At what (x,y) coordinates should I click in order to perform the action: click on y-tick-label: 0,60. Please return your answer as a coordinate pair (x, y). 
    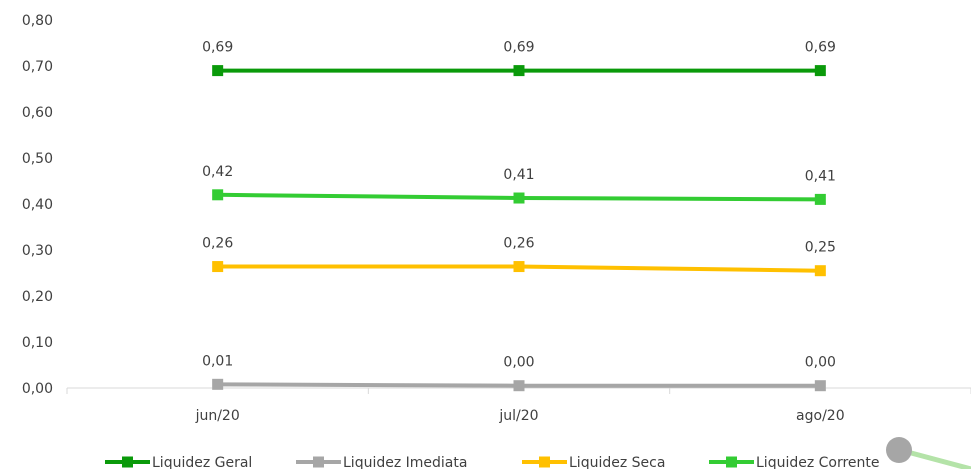
    Looking at the image, I should click on (37, 113).